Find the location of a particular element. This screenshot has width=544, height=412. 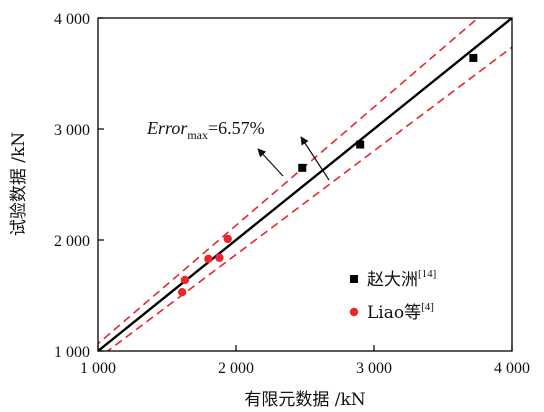

annotation-arrow-left is located at coordinates (270, 162).